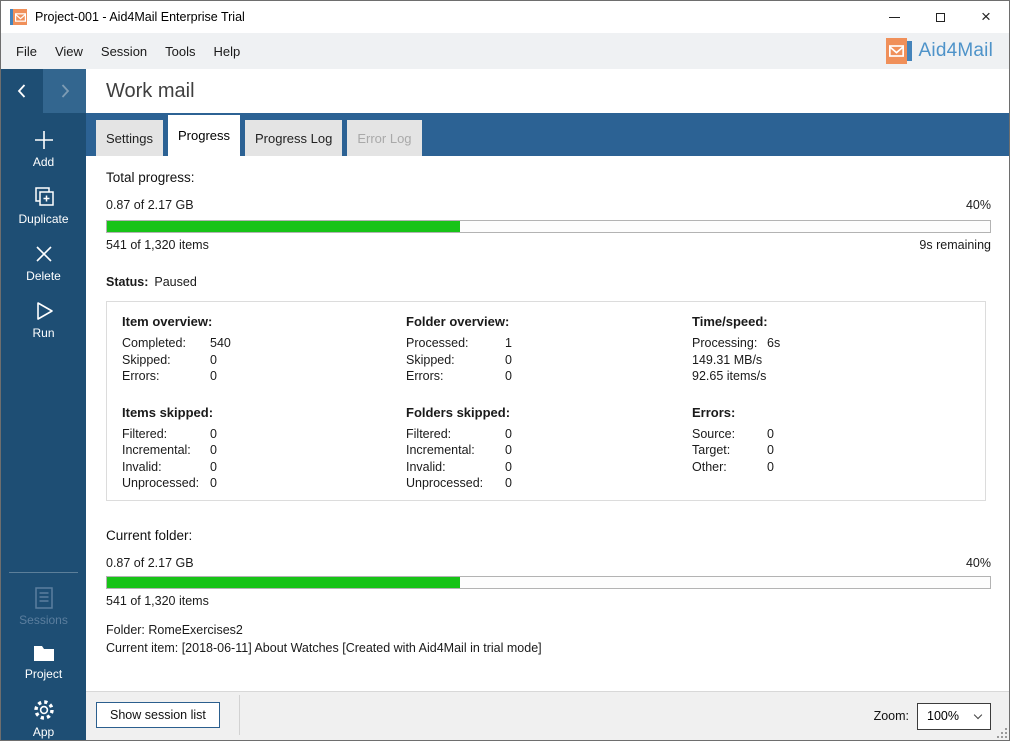  I want to click on tab-bar: Settings Progress Progress Log Error Log, so click(547, 134).